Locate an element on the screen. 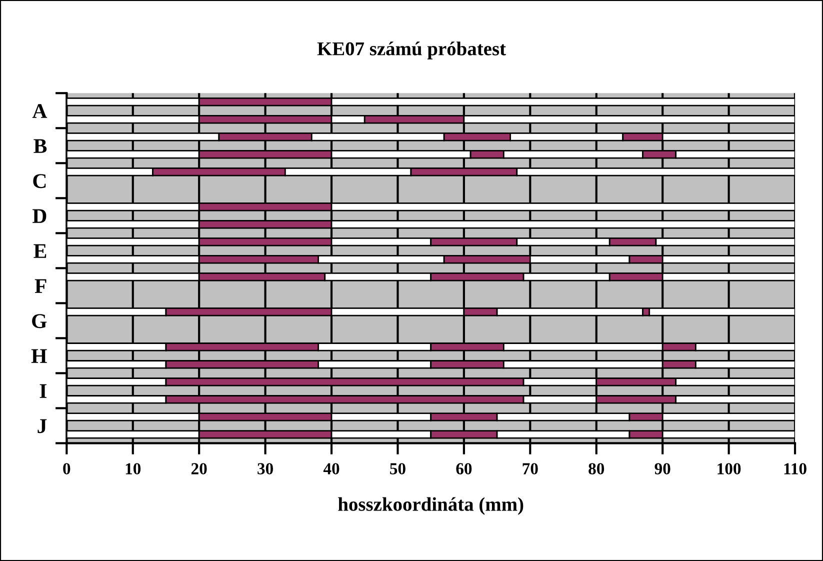 Image resolution: width=823 pixels, height=561 pixels. x-tick-label: 70 is located at coordinates (530, 468).